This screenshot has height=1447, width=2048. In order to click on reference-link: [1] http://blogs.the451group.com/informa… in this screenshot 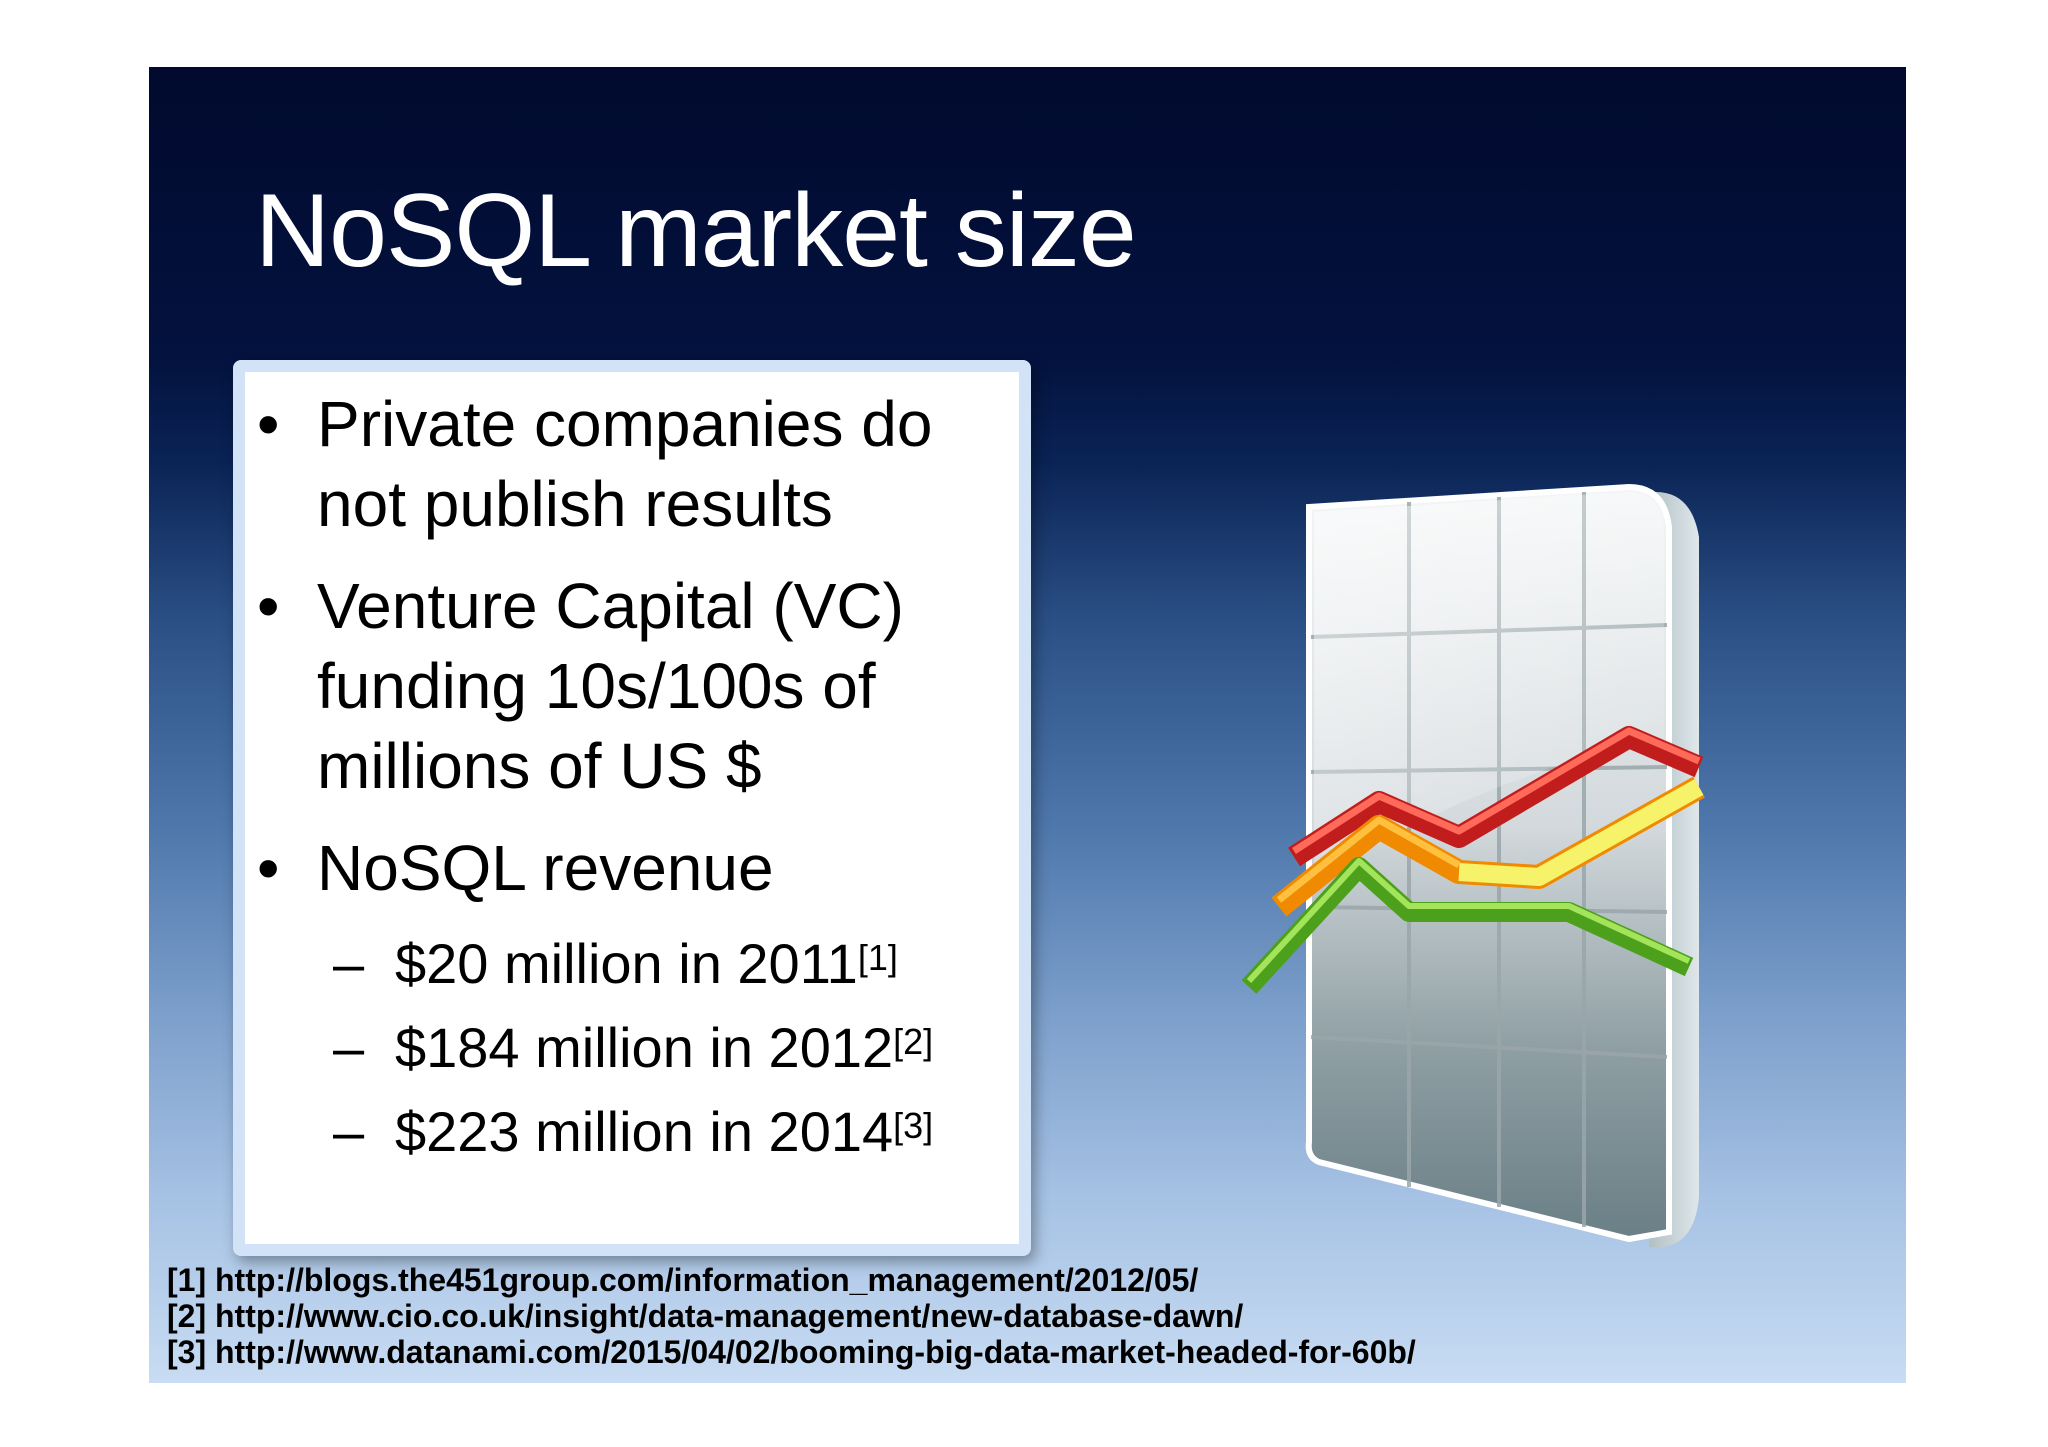, I will do `click(683, 1280)`.